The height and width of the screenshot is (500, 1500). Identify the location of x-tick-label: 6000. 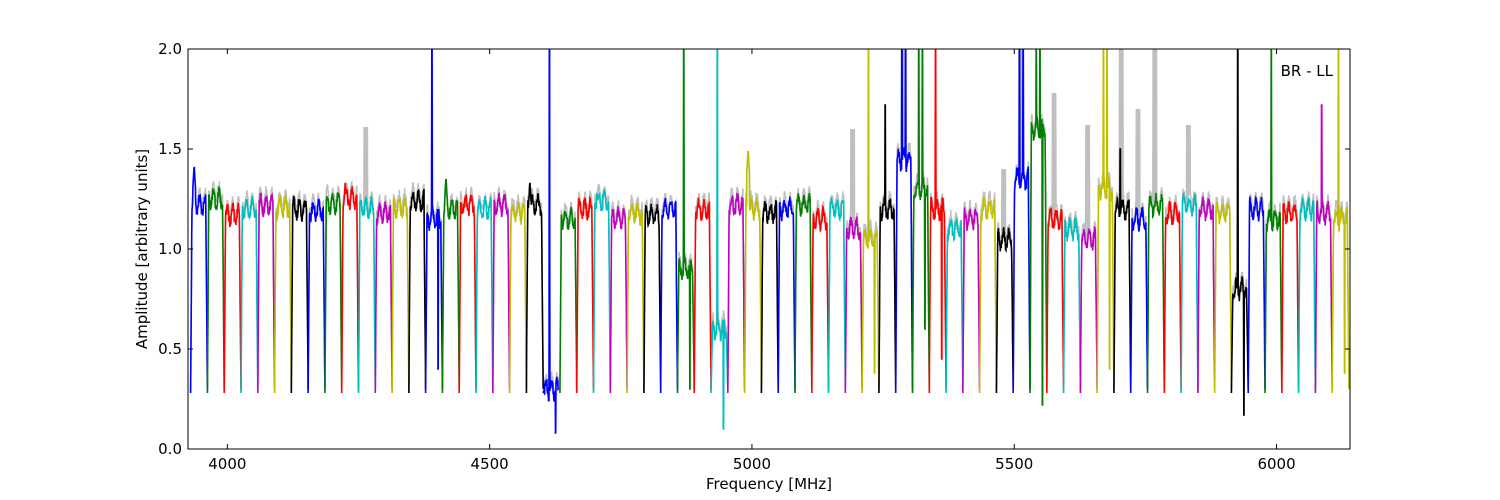
(1276, 464).